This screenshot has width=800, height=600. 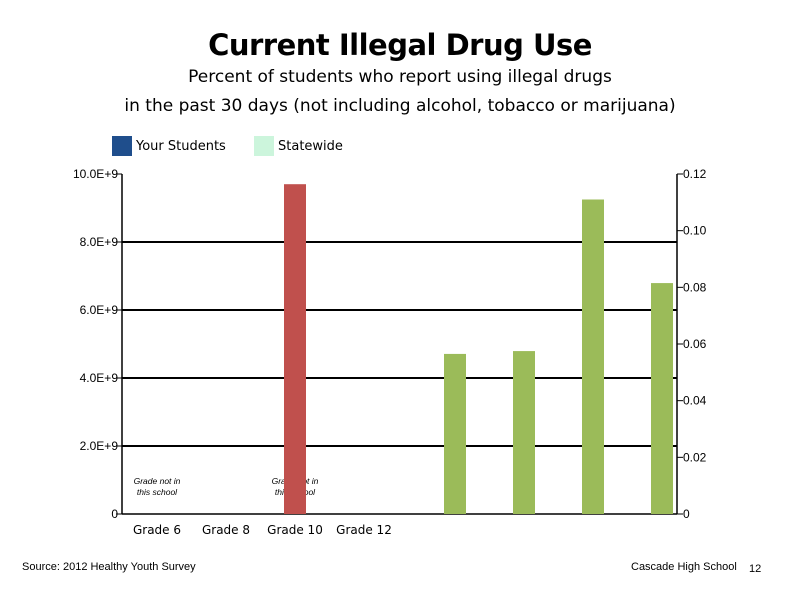 What do you see at coordinates (157, 492) in the screenshot?
I see `grade-not-in-school-note: this school` at bounding box center [157, 492].